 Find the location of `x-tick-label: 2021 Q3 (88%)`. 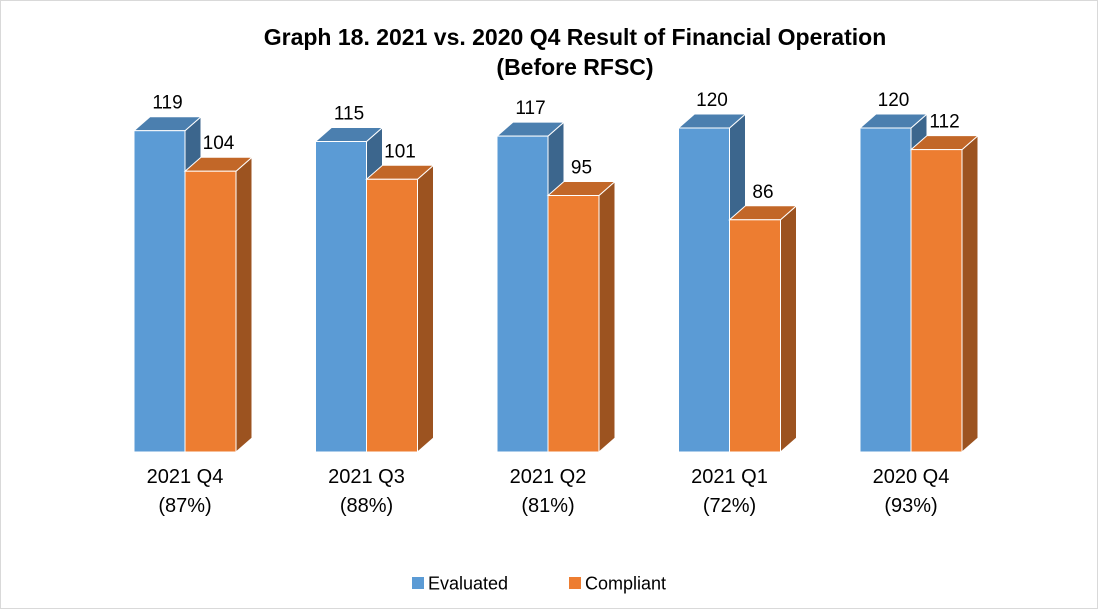

x-tick-label: 2021 Q3 (88%) is located at coordinates (366, 491).